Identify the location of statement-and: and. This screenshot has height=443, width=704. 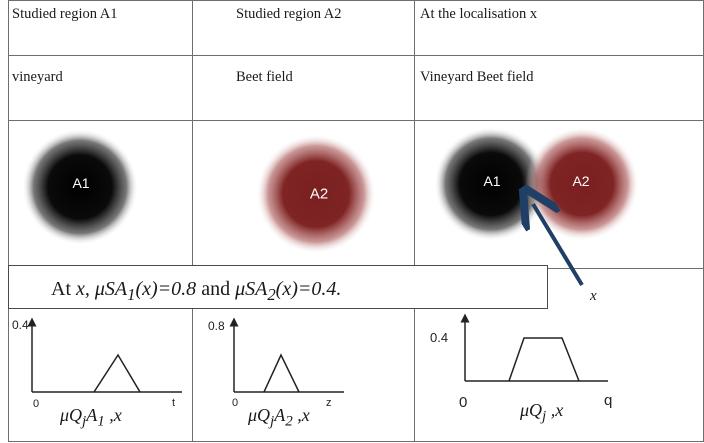
(216, 289).